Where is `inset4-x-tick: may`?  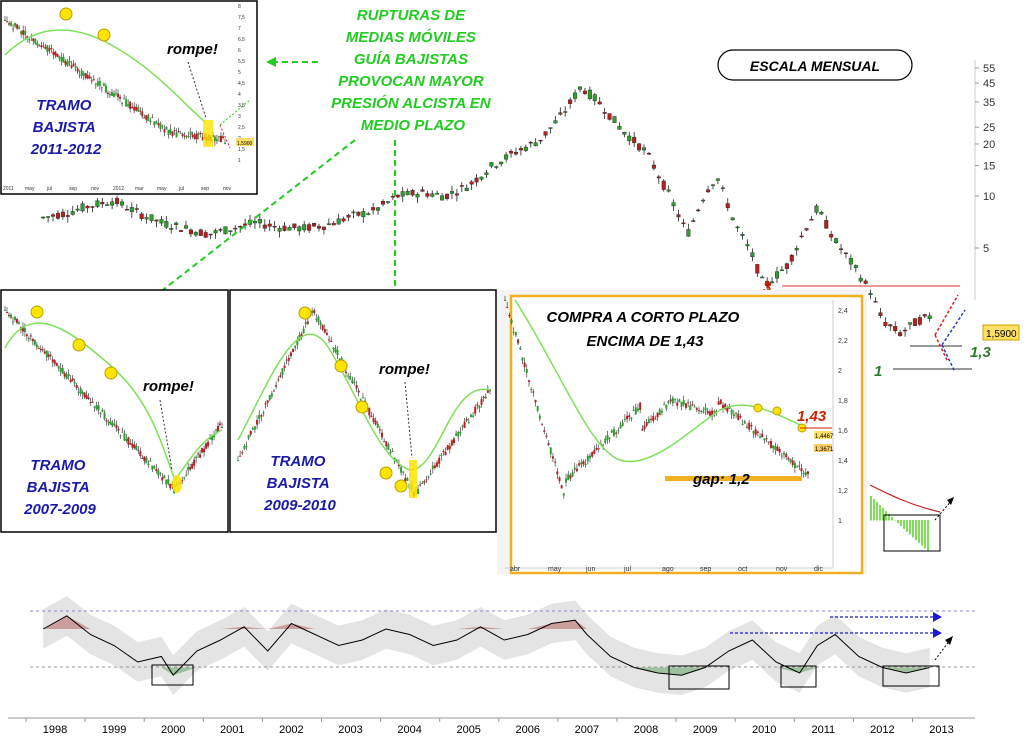
inset4-x-tick: may is located at coordinates (555, 569).